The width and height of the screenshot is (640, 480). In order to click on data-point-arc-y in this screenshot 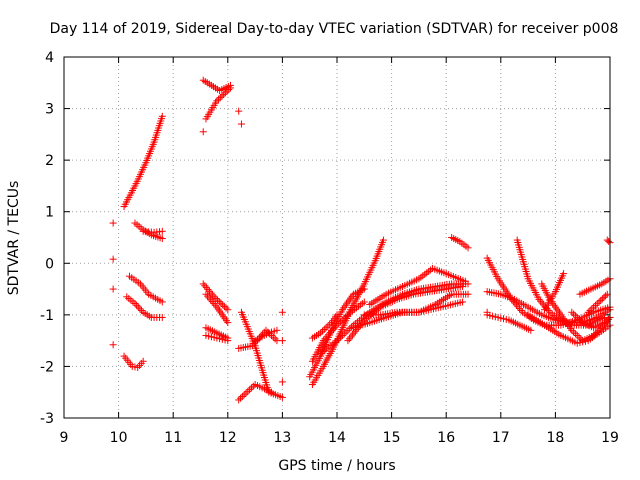, I will do `click(463, 302)`.